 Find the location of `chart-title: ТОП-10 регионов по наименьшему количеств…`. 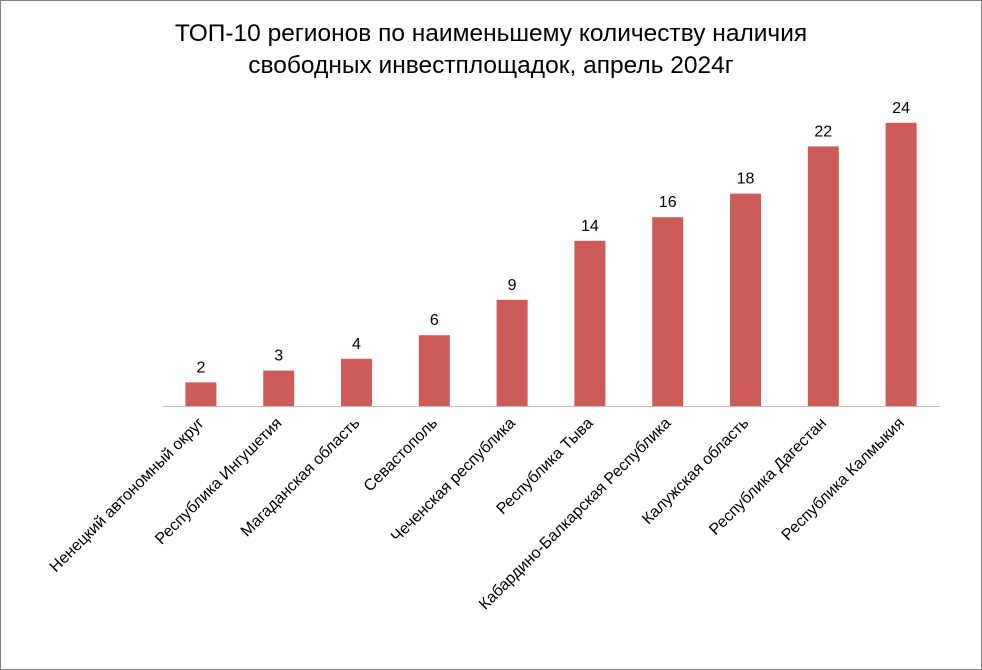

chart-title: ТОП-10 регионов по наименьшему количеств… is located at coordinates (491, 50).